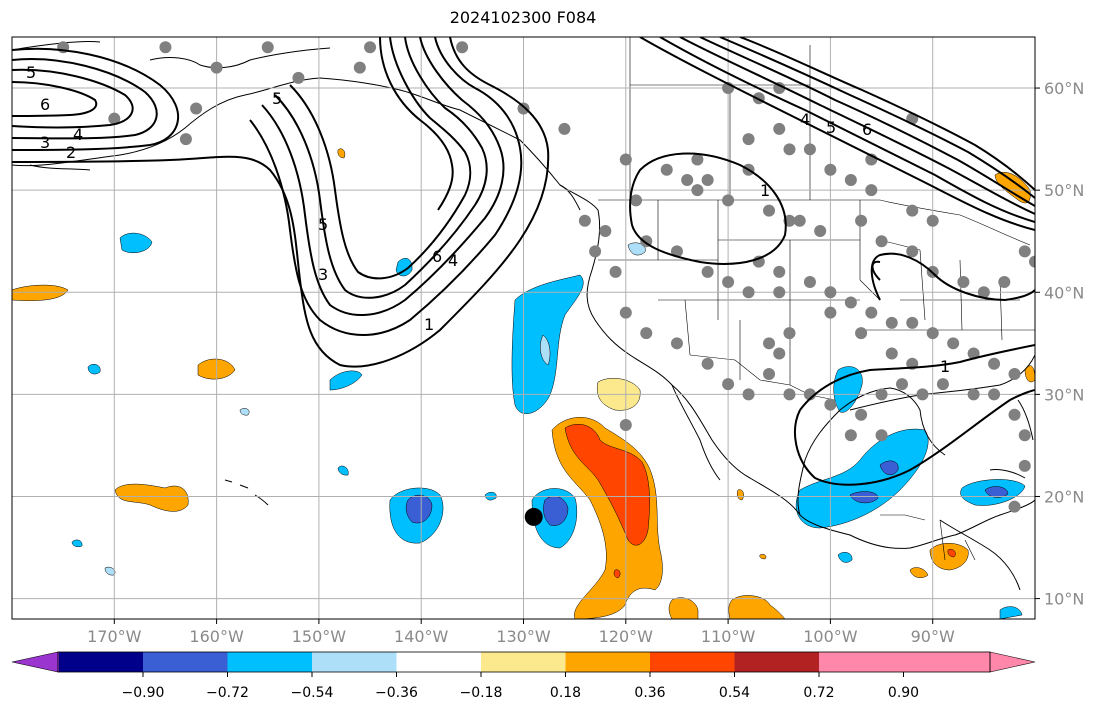  What do you see at coordinates (626, 636) in the screenshot?
I see `lon-tick-label: 120°W` at bounding box center [626, 636].